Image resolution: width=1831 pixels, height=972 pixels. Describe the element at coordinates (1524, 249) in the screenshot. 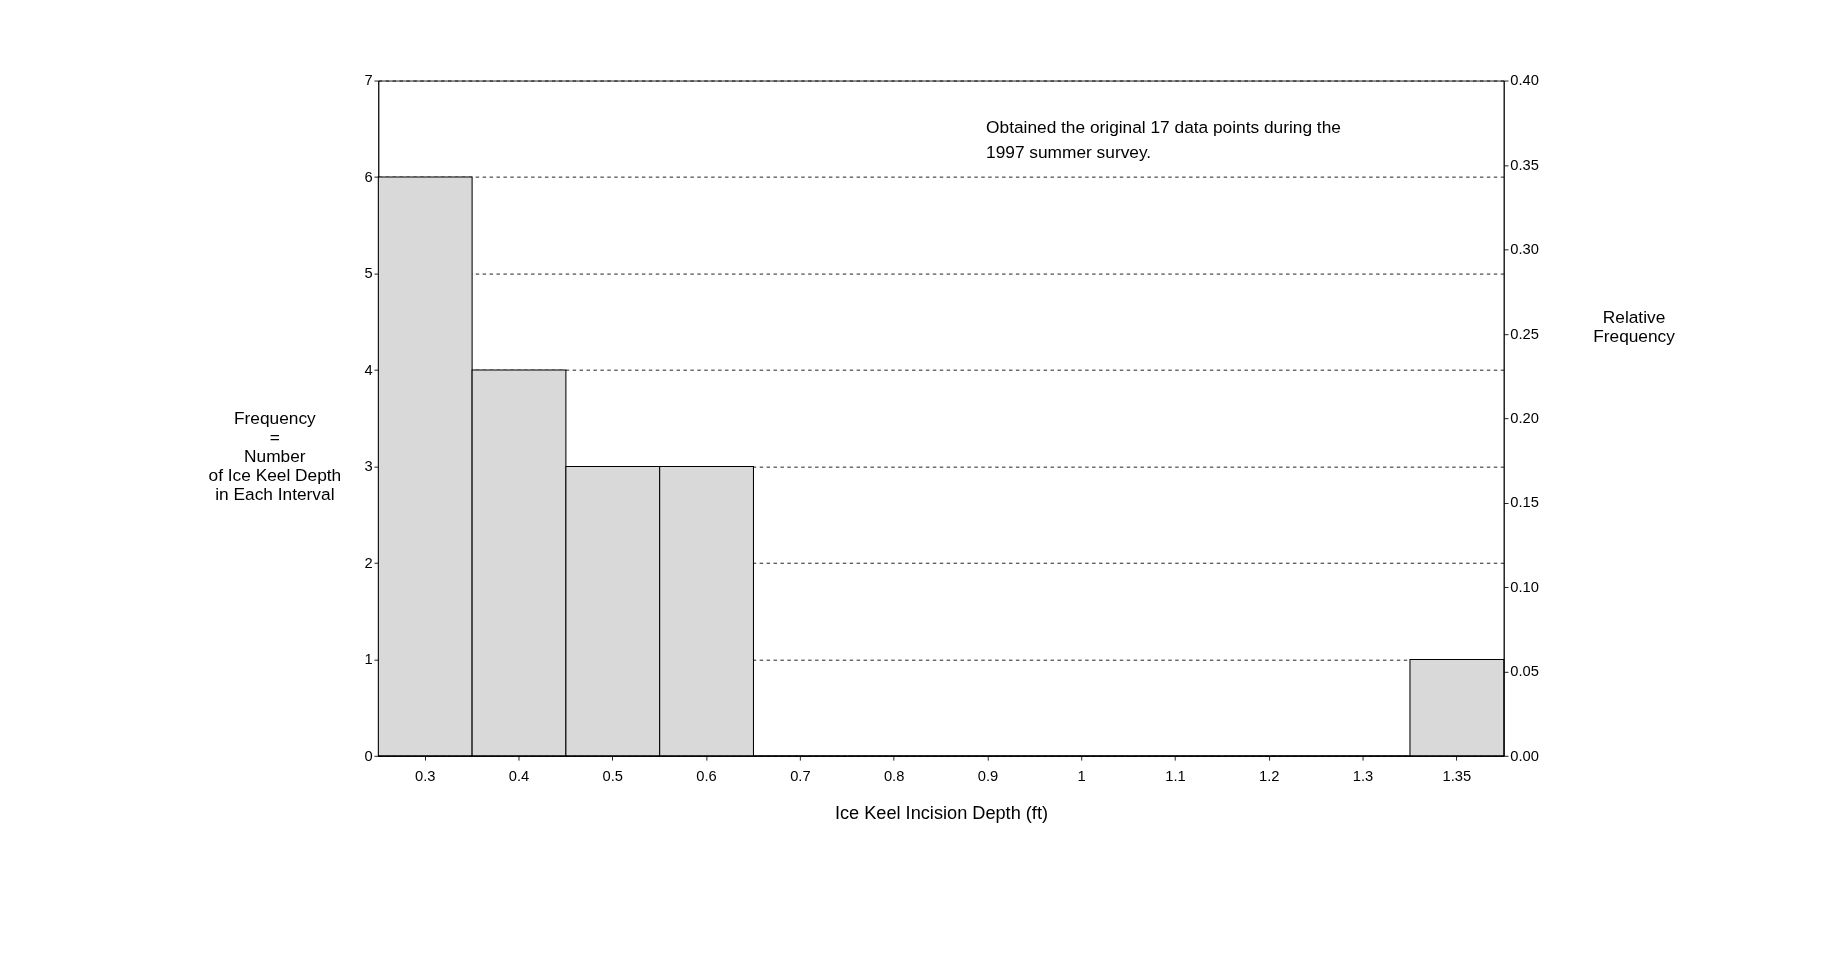

I see `y2-tick-label: 0.30` at that location.